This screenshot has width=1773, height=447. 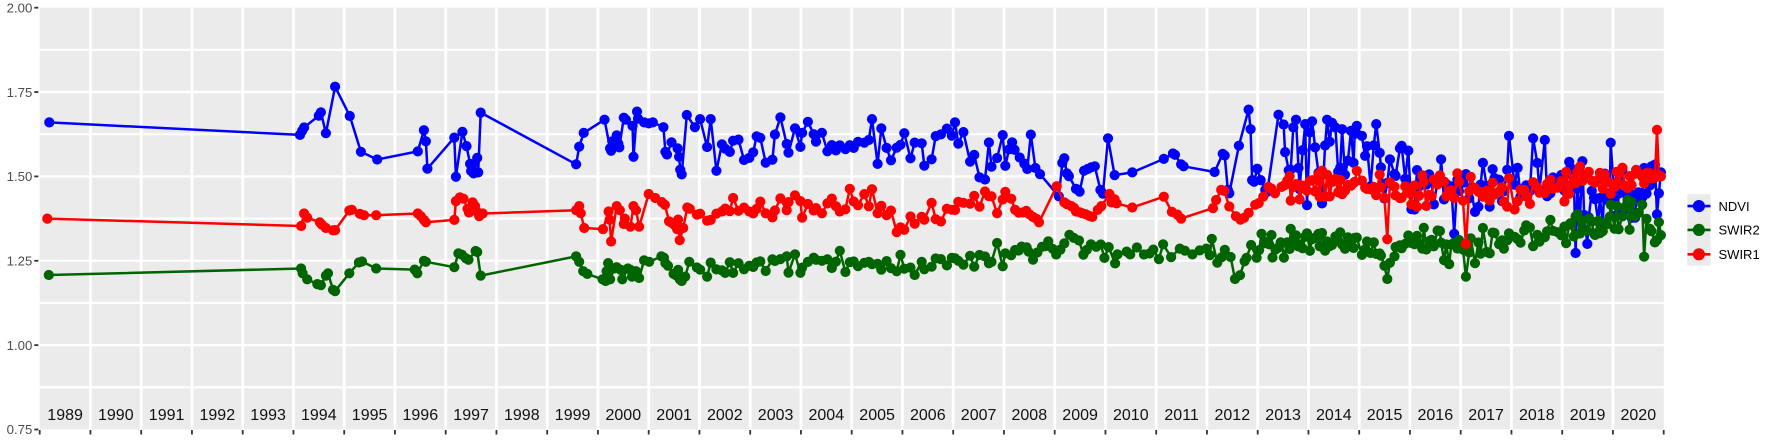 What do you see at coordinates (218, 415) in the screenshot?
I see `svg-text: 1992` at bounding box center [218, 415].